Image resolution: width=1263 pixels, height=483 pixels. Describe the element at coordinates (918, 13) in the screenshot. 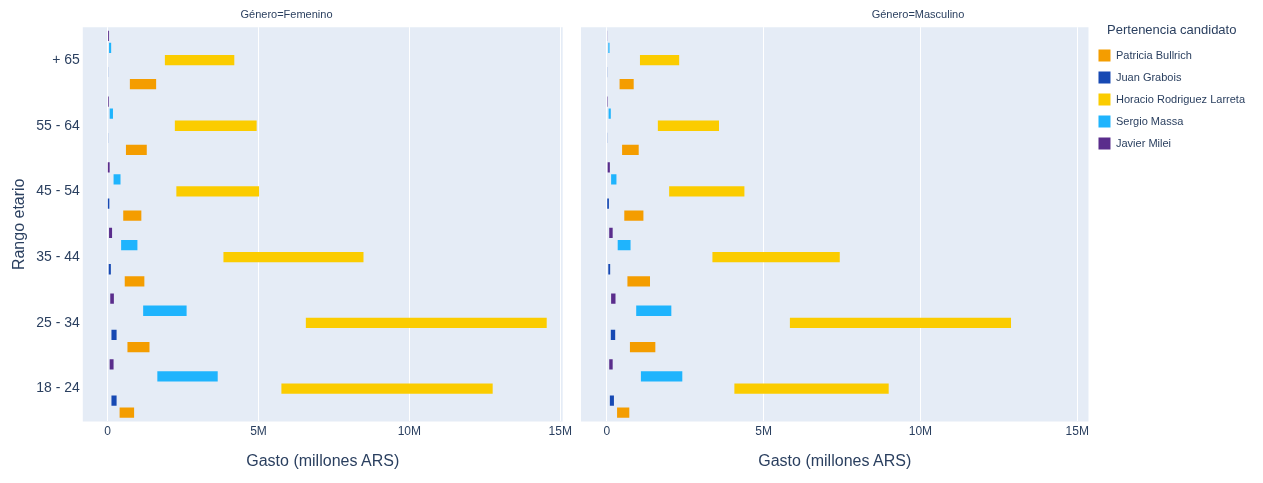

I see `chart-title: Género=Masculino` at that location.